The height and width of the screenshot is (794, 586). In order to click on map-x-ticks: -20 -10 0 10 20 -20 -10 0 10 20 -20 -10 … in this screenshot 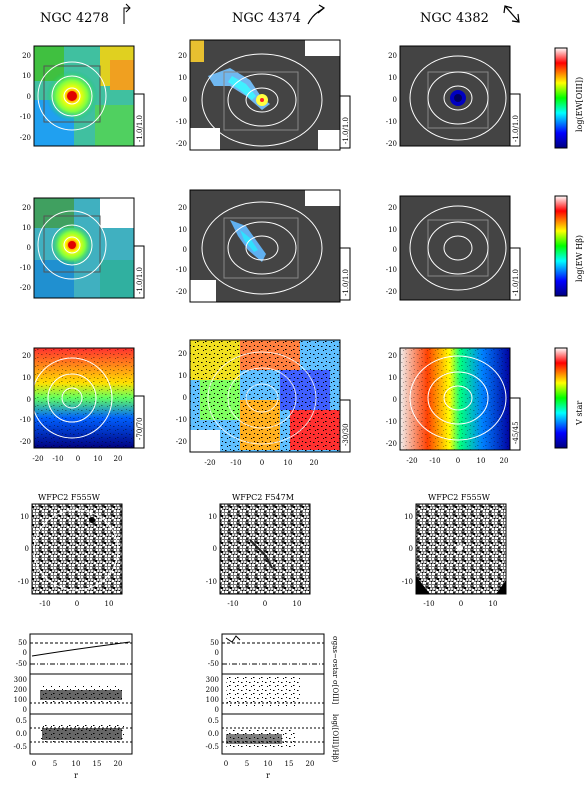, I will do `click(270, 461)`.